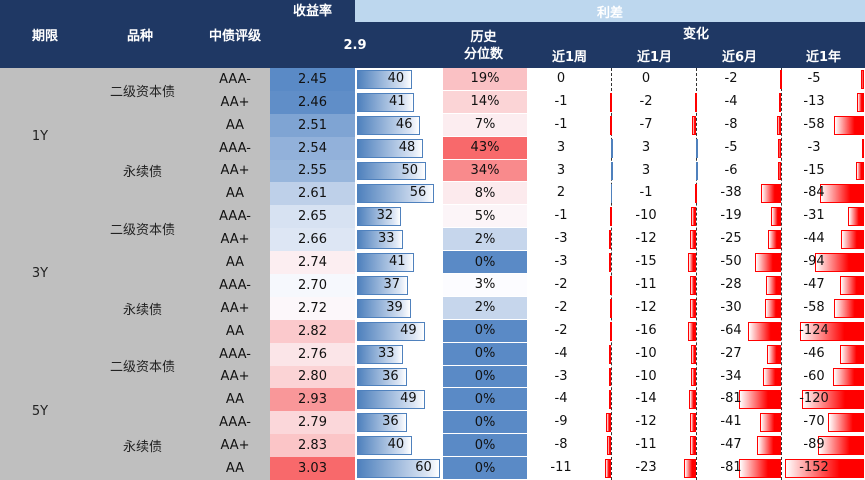 Image resolution: width=865 pixels, height=480 pixels. Describe the element at coordinates (312, 217) in the screenshot. I see `yield-cell: 2.65` at that location.